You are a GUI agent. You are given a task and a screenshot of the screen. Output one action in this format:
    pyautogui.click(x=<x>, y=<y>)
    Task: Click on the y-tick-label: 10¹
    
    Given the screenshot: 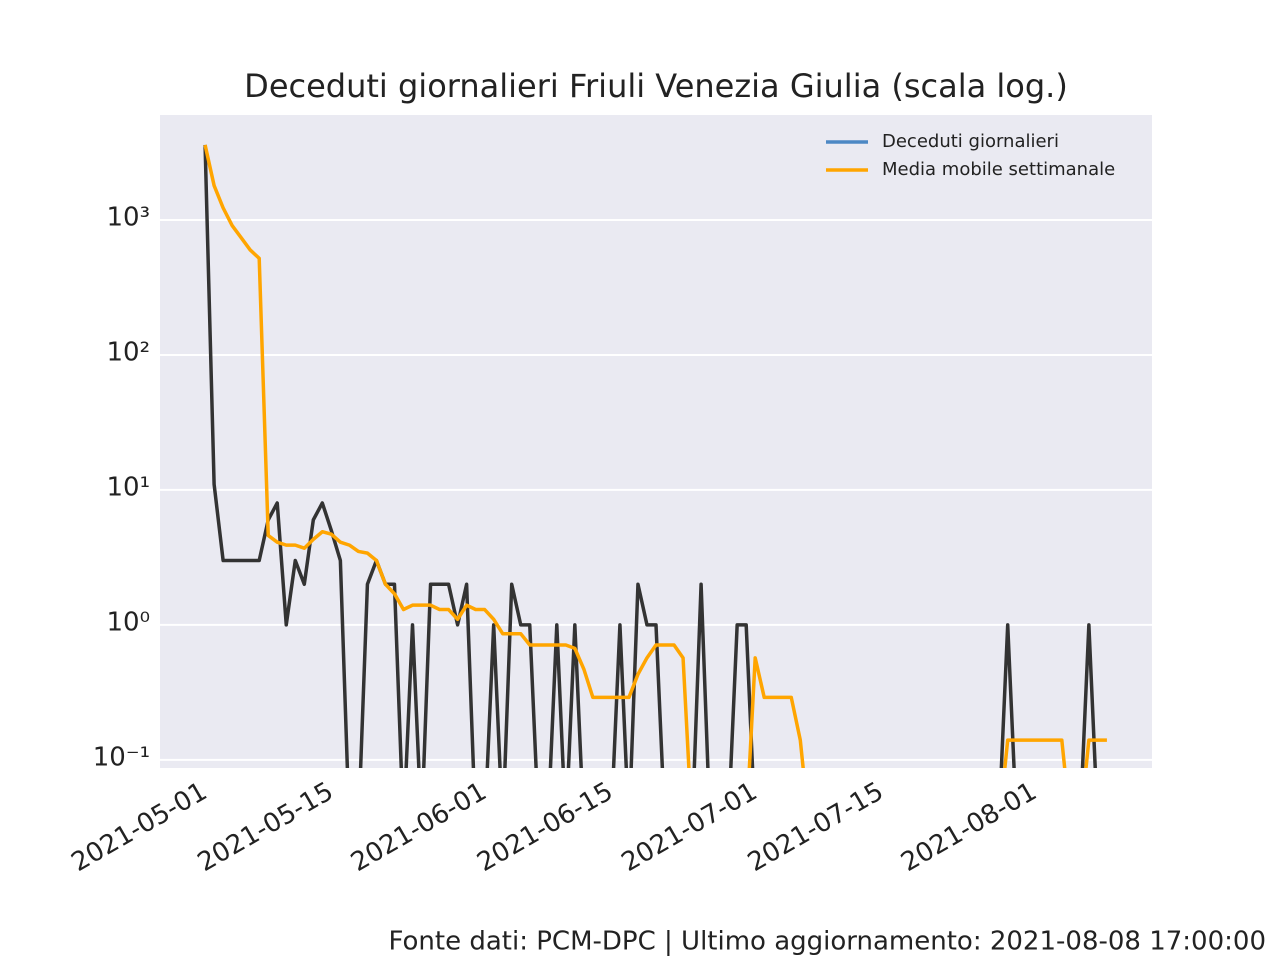 What is the action you would take?
    pyautogui.click(x=128, y=487)
    